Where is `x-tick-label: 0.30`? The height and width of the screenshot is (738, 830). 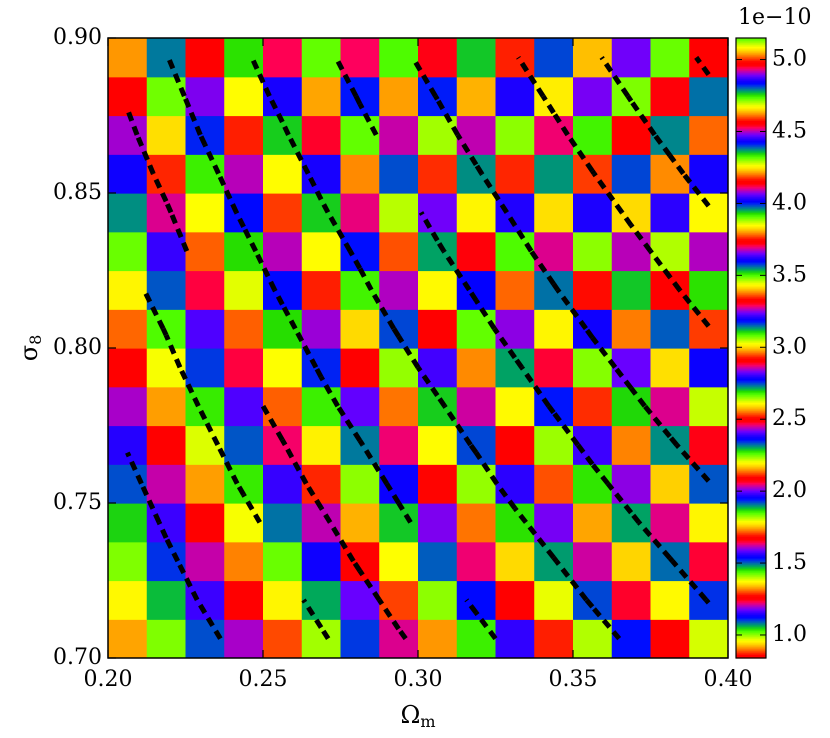 x-tick-label: 0.30 is located at coordinates (418, 679).